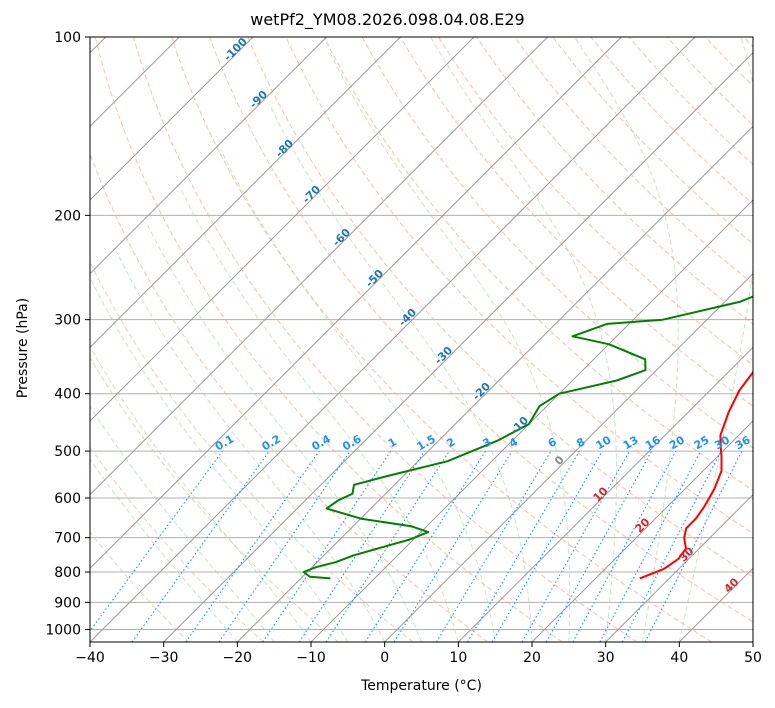 The width and height of the screenshot is (775, 708). I want to click on mixing-ratio-label: 0.4, so click(322, 442).